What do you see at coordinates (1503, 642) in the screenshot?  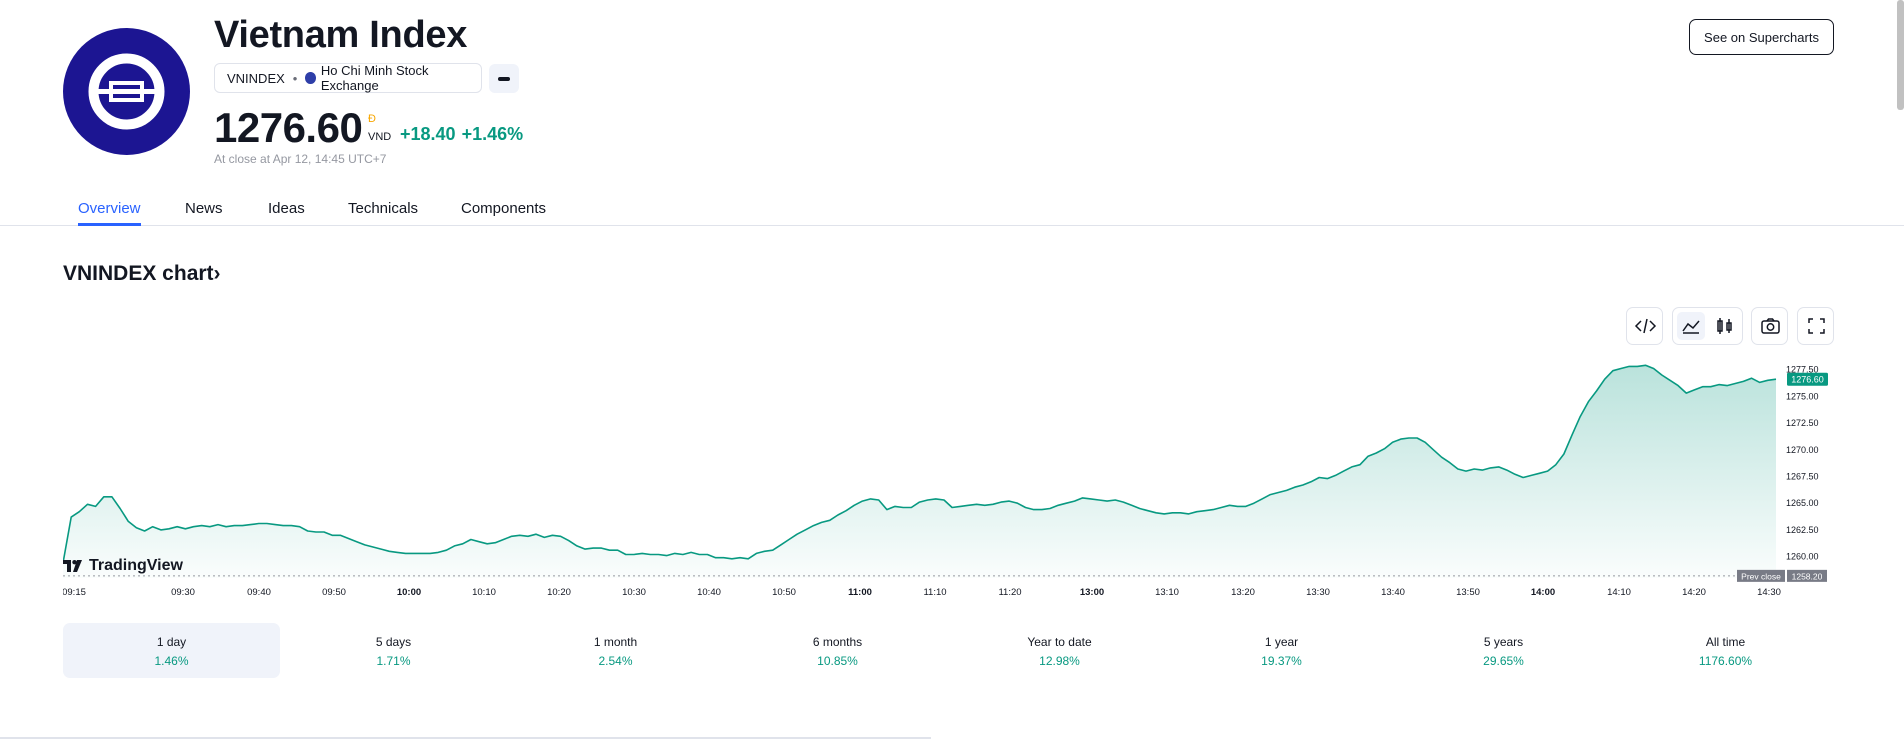 I see `period-label: 5 years` at bounding box center [1503, 642].